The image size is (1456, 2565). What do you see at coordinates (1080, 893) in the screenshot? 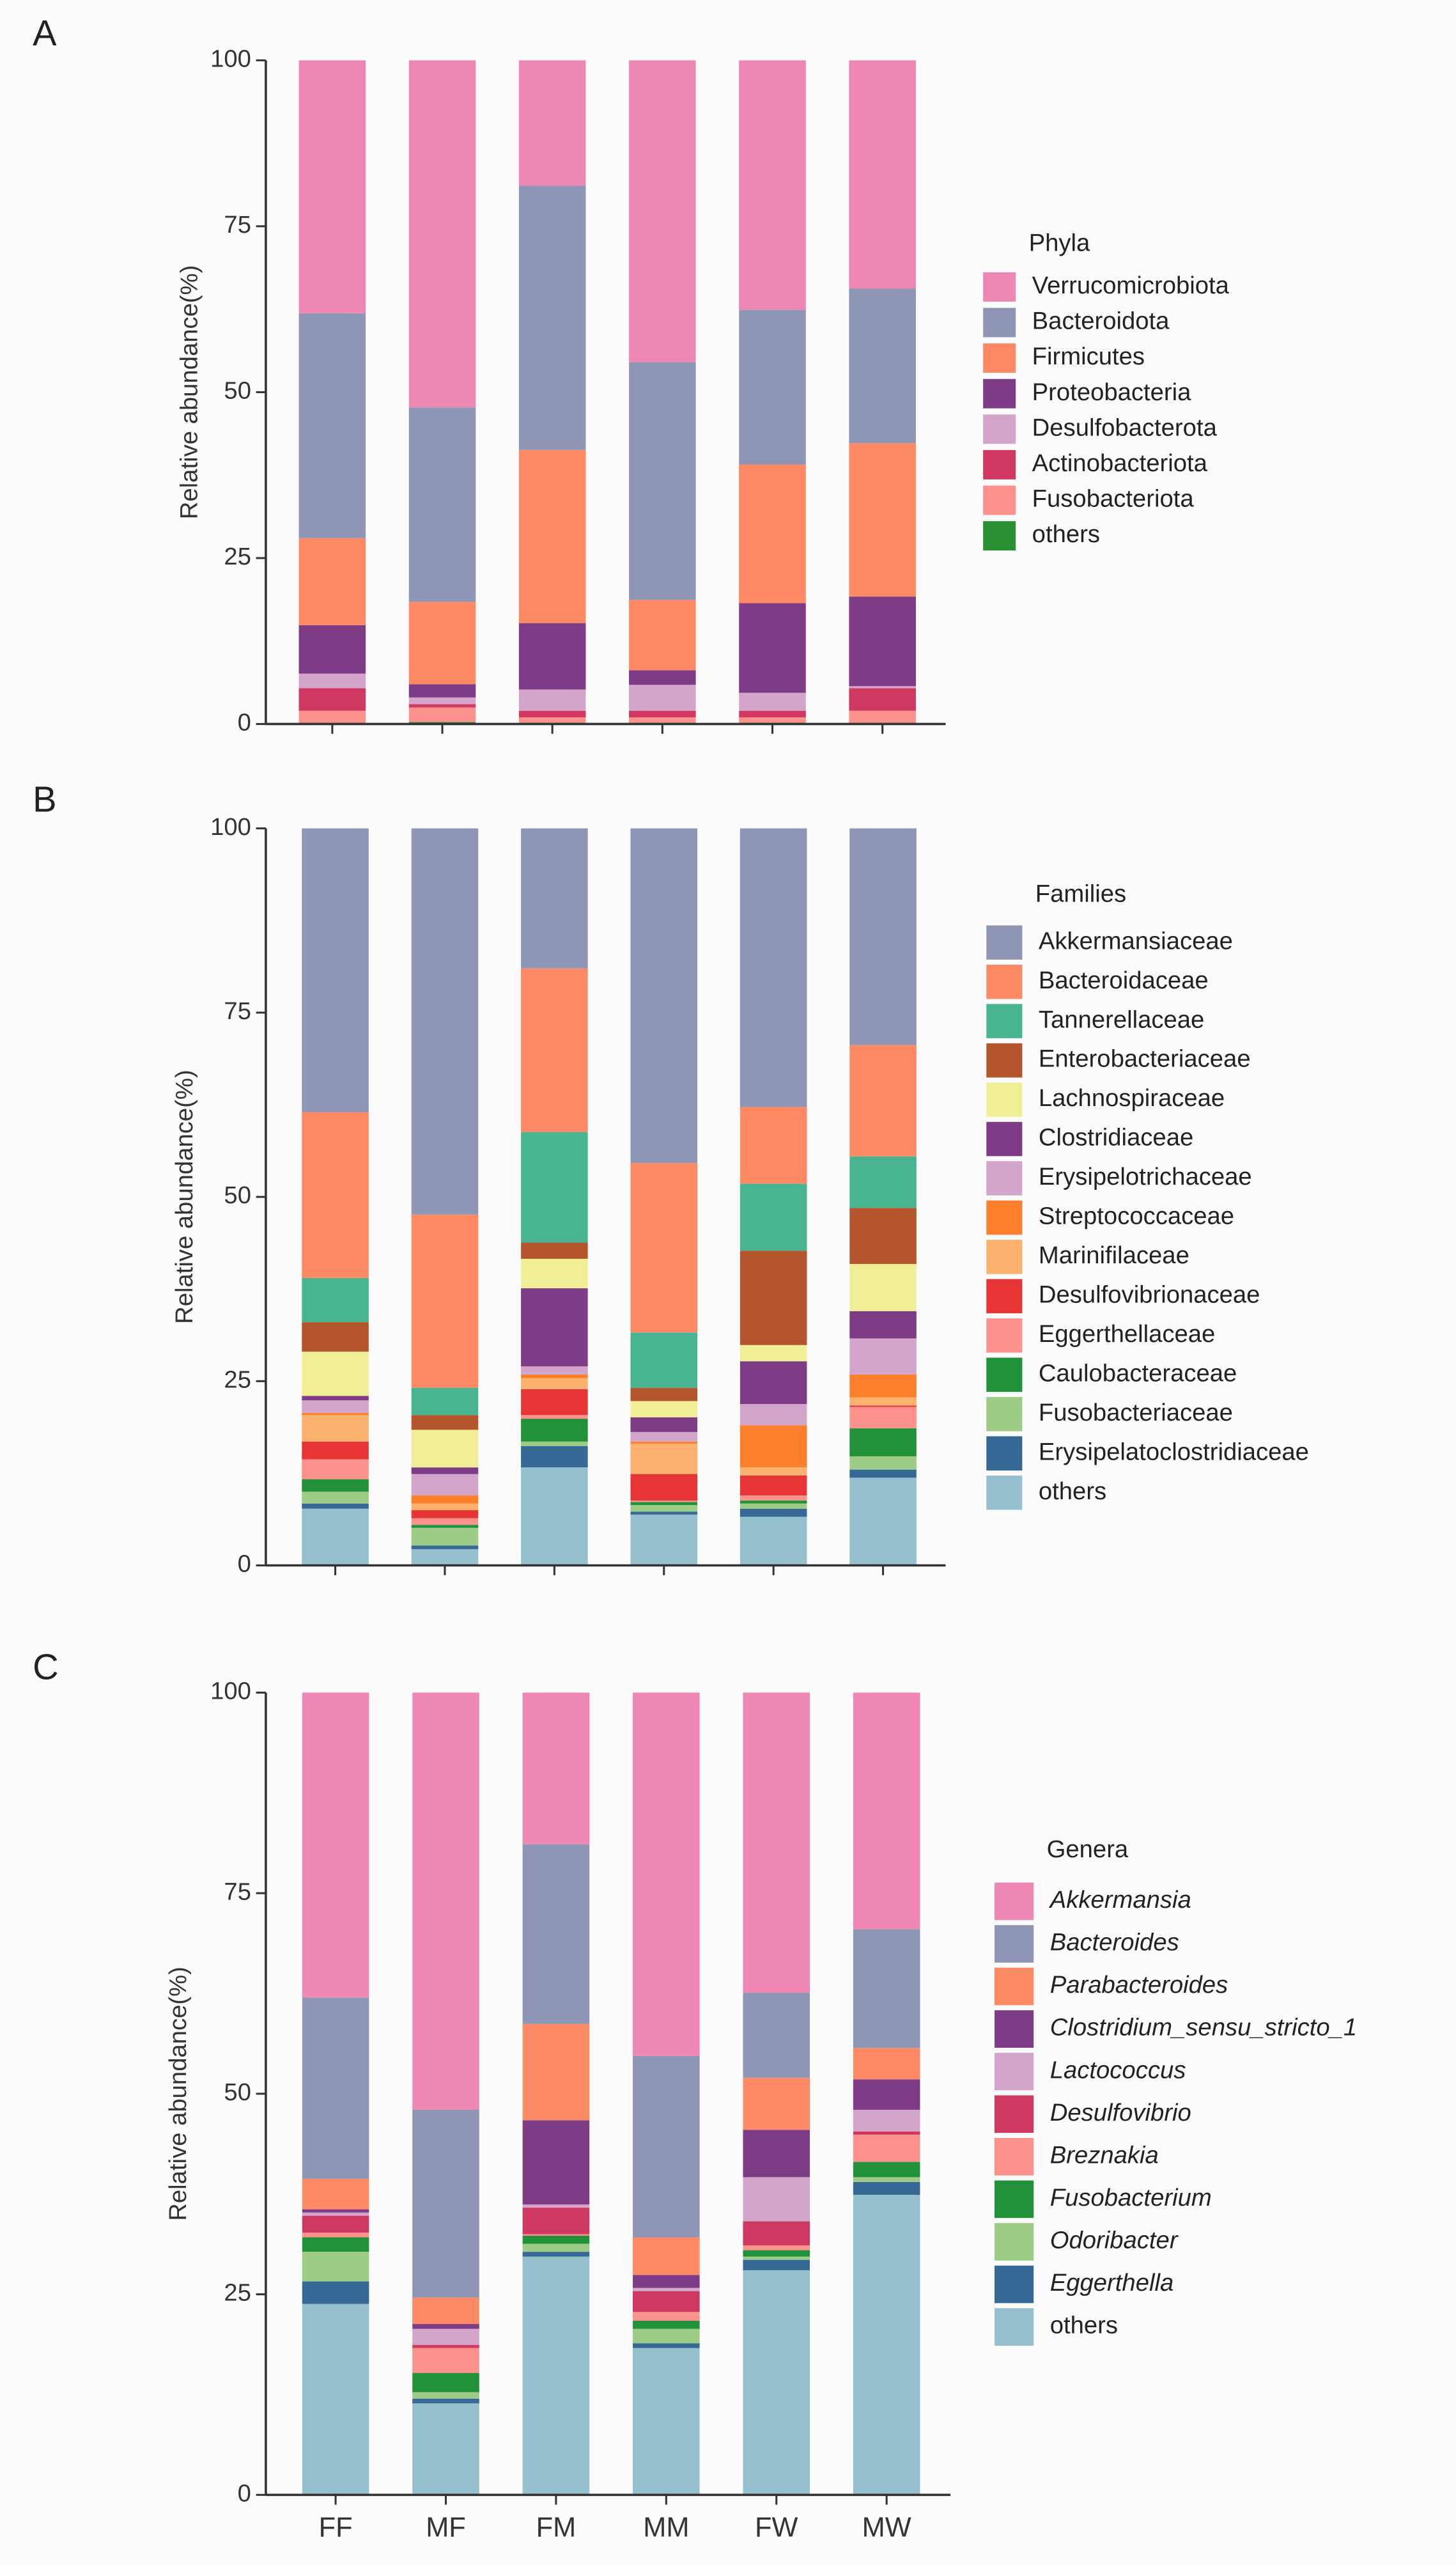
I see `legend-title: Families` at bounding box center [1080, 893].